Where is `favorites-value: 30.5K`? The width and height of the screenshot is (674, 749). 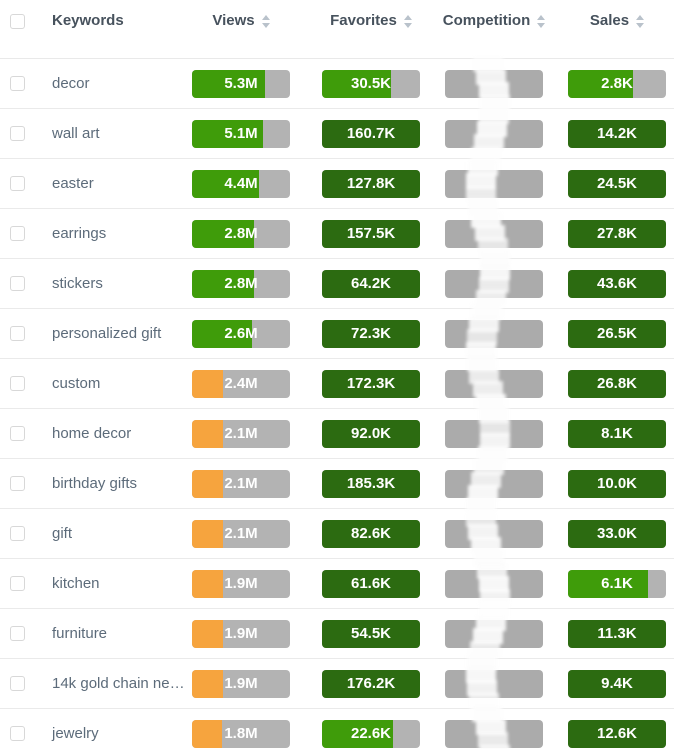
favorites-value: 30.5K is located at coordinates (371, 83).